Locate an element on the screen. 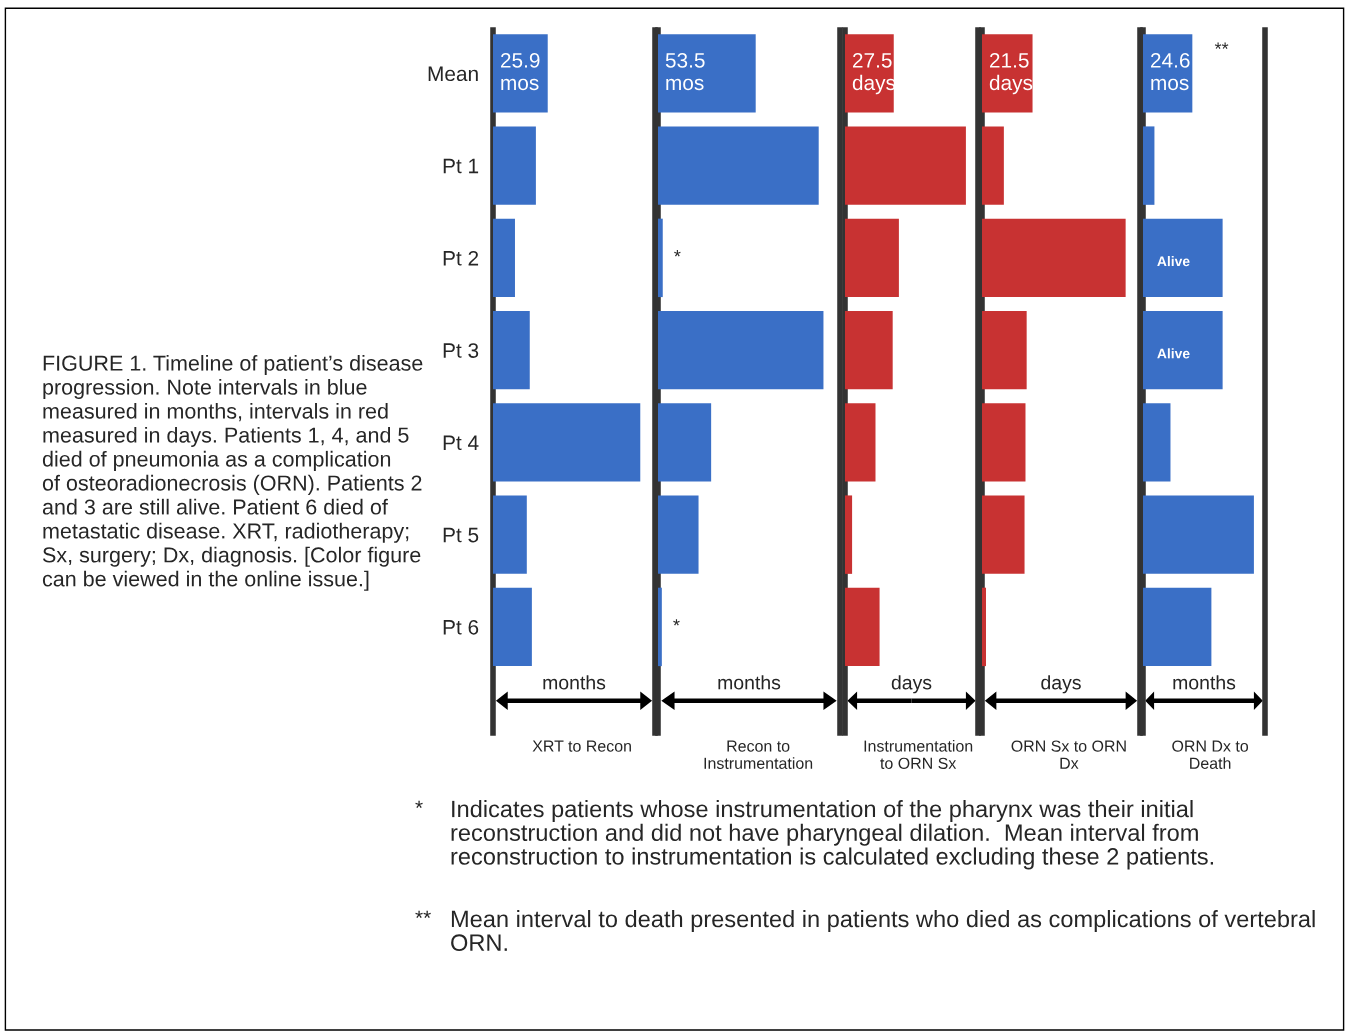 The image size is (1349, 1032). data-label: 25.9 mos is located at coordinates (520, 71).